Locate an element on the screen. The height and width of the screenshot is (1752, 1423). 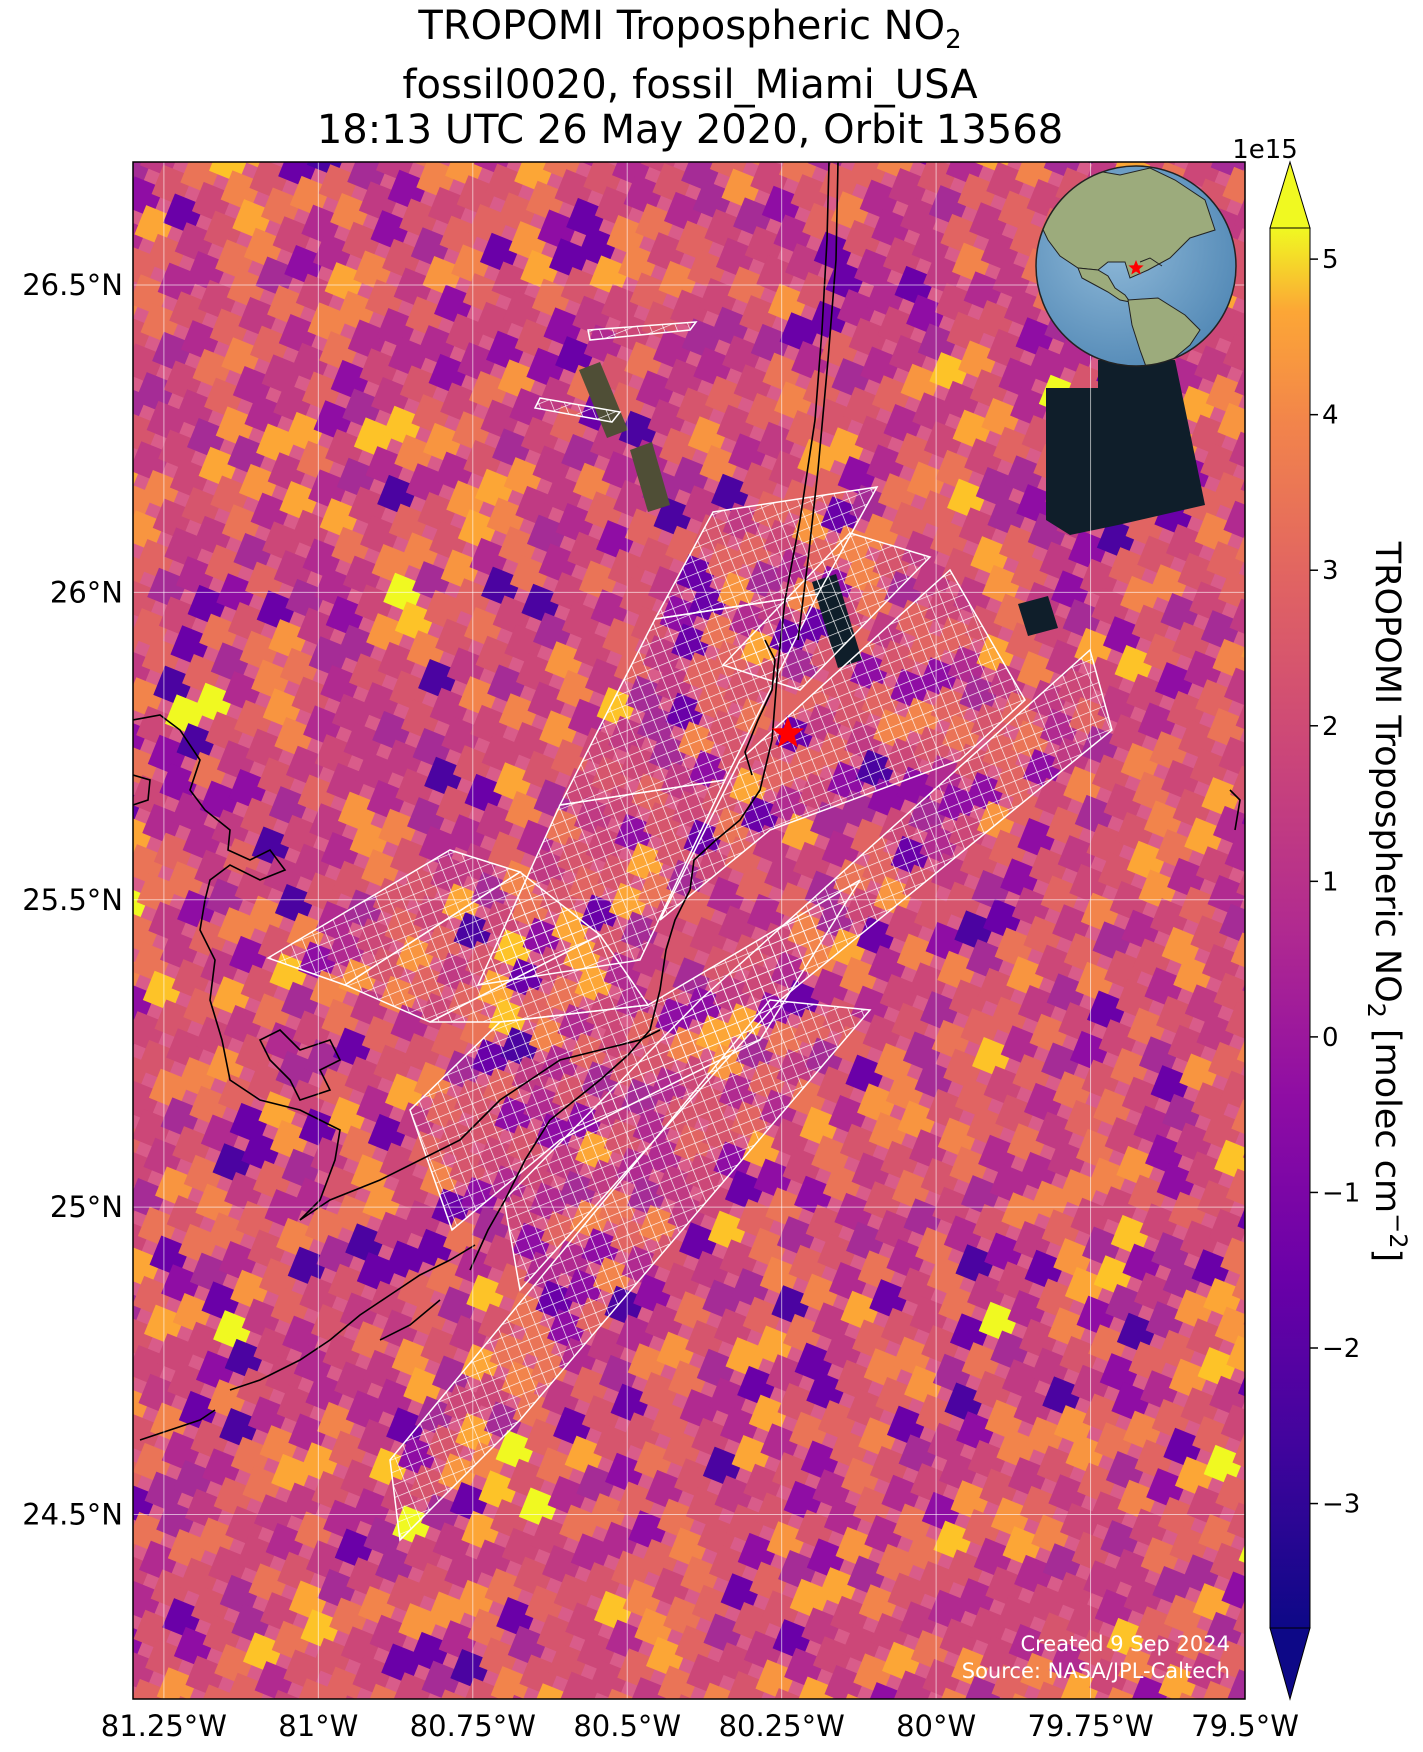
overlay-grid is located at coordinates (630, 1270).